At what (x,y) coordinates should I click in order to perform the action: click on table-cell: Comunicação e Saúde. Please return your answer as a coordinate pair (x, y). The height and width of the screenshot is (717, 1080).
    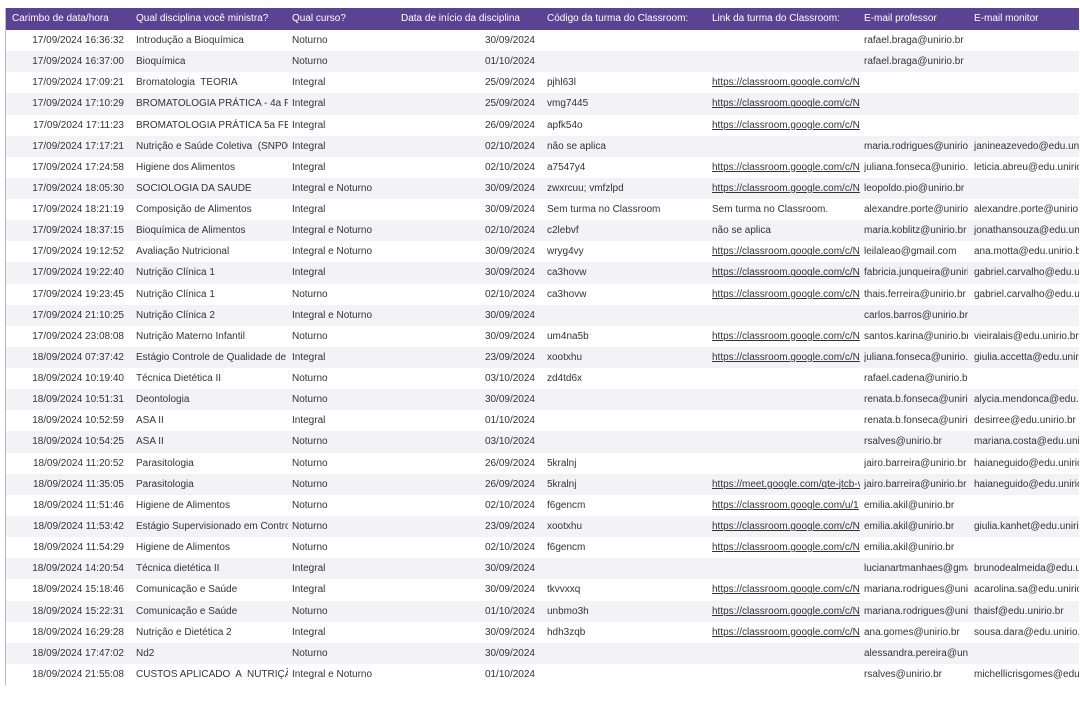
    Looking at the image, I should click on (187, 611).